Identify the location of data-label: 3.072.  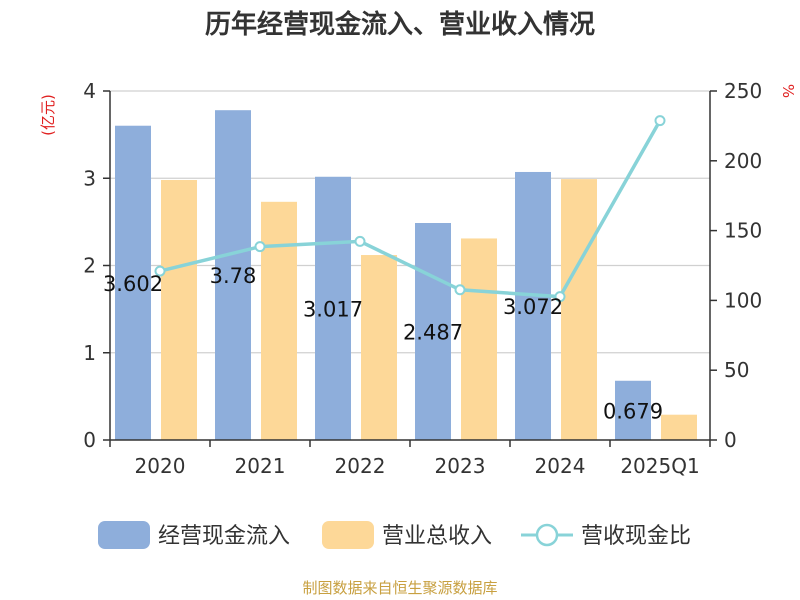
(533, 307).